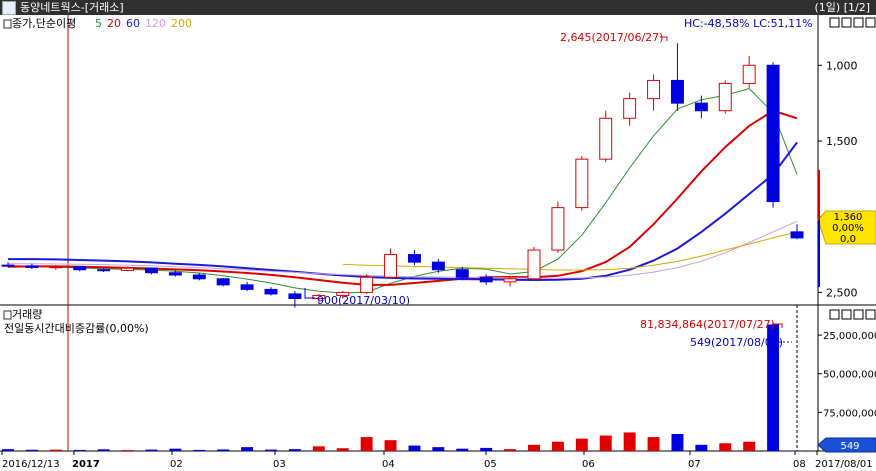 Image resolution: width=876 pixels, height=471 pixels. I want to click on page-info: (1일) [1/2], so click(842, 7).